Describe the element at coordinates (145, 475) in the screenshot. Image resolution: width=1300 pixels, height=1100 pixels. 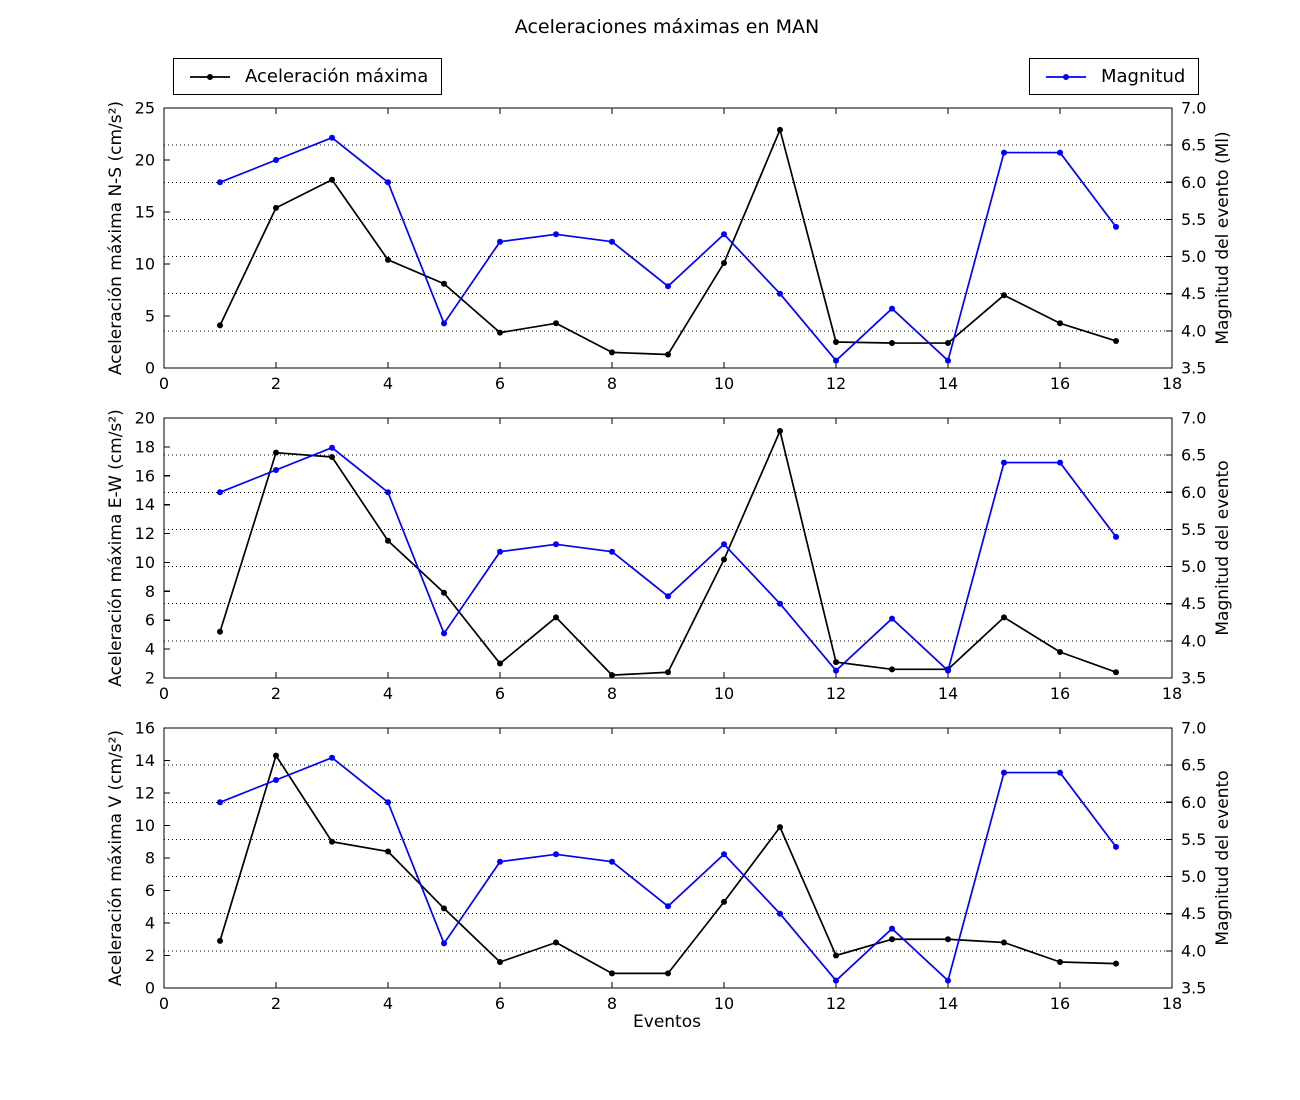
I see `subplot-2-y-tick-label: 16` at that location.